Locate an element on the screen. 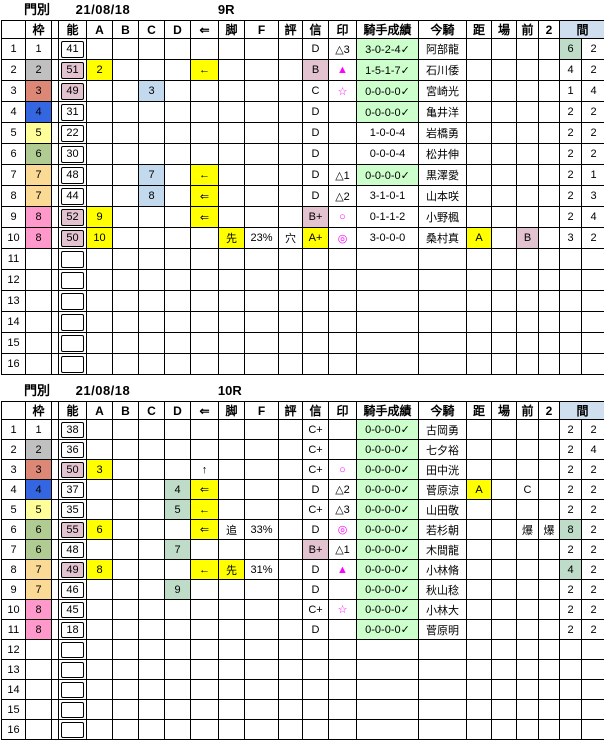  cell-kyaku: 追 is located at coordinates (232, 530).